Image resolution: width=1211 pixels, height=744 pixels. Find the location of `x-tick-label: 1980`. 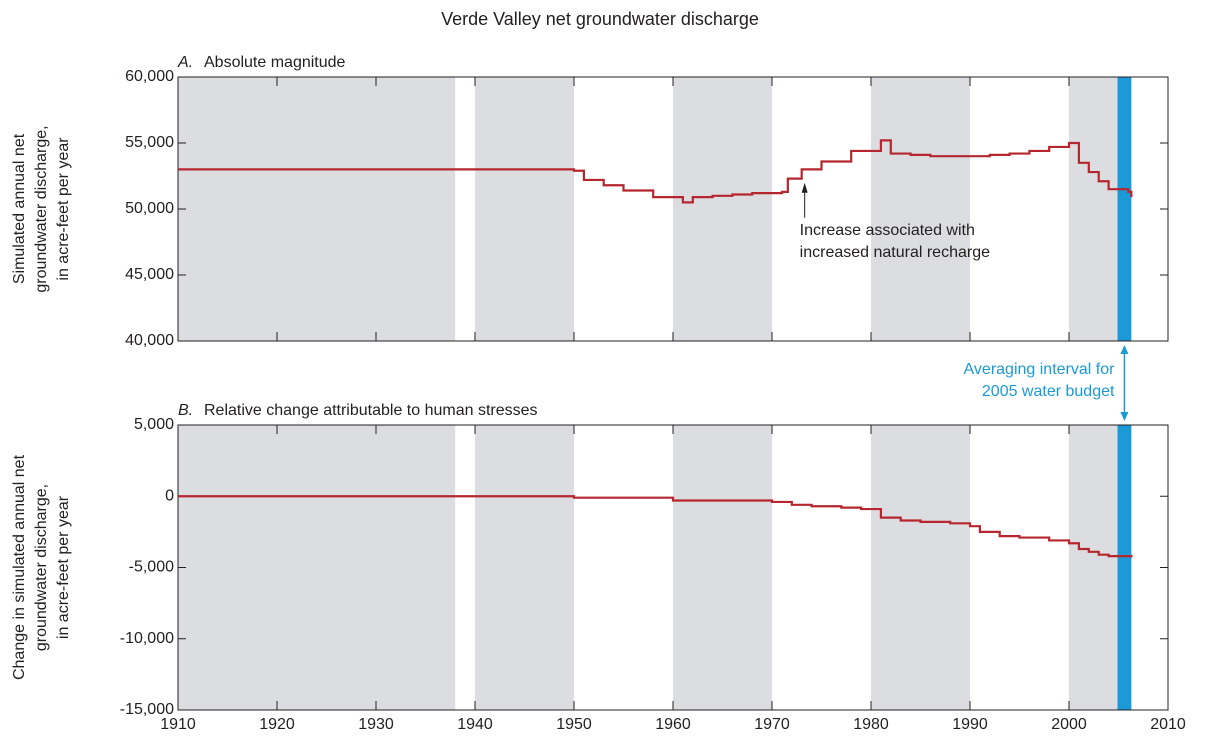

x-tick-label: 1980 is located at coordinates (871, 724).